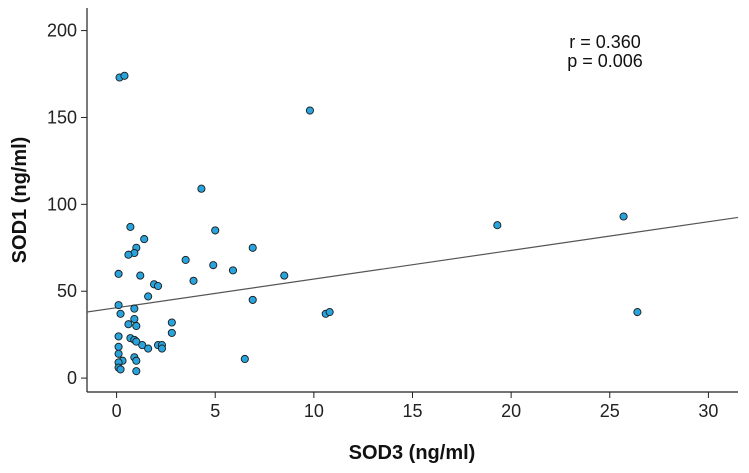 This screenshot has height=473, width=749. Describe the element at coordinates (117, 411) in the screenshot. I see `x-tick-label: 0` at that location.